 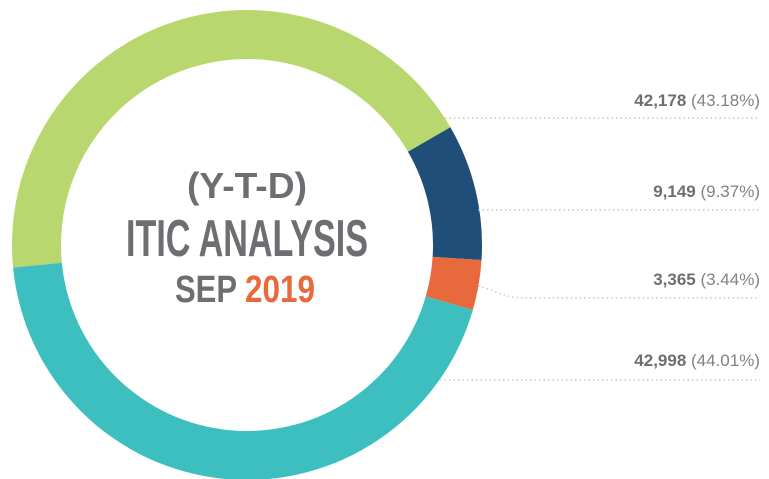 What do you see at coordinates (618, 292) in the screenshot?
I see `leader-line` at bounding box center [618, 292].